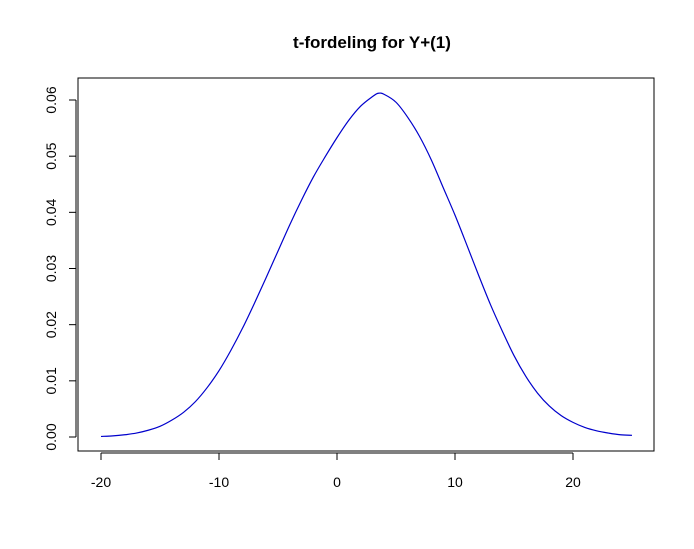 The height and width of the screenshot is (549, 694). I want to click on y-axis: 0.00 0.01 0.02 0.03 0.04 0.05 0.06, so click(60, 268).